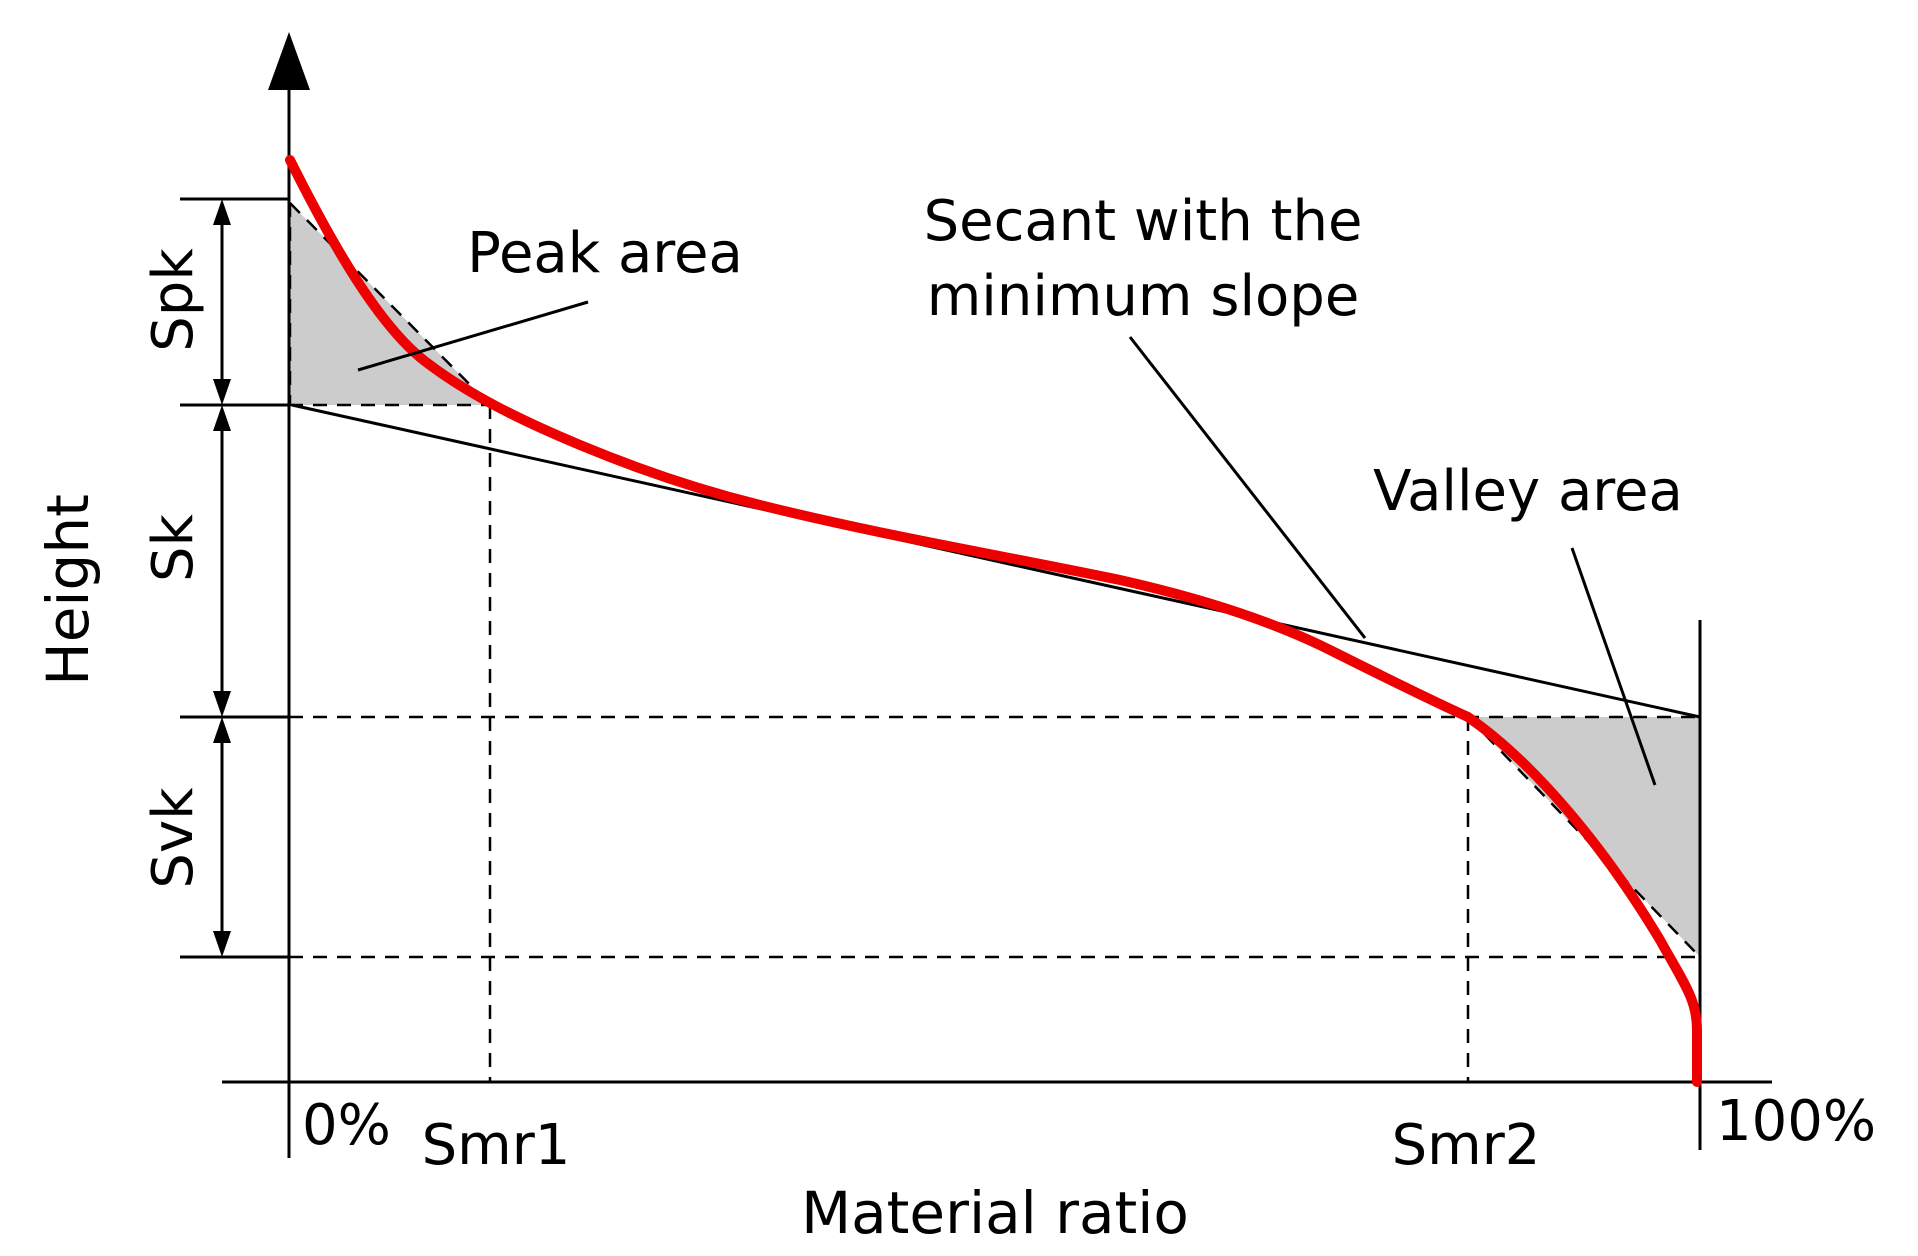  What do you see at coordinates (222, 561) in the screenshot?
I see `sk-double-arrow` at bounding box center [222, 561].